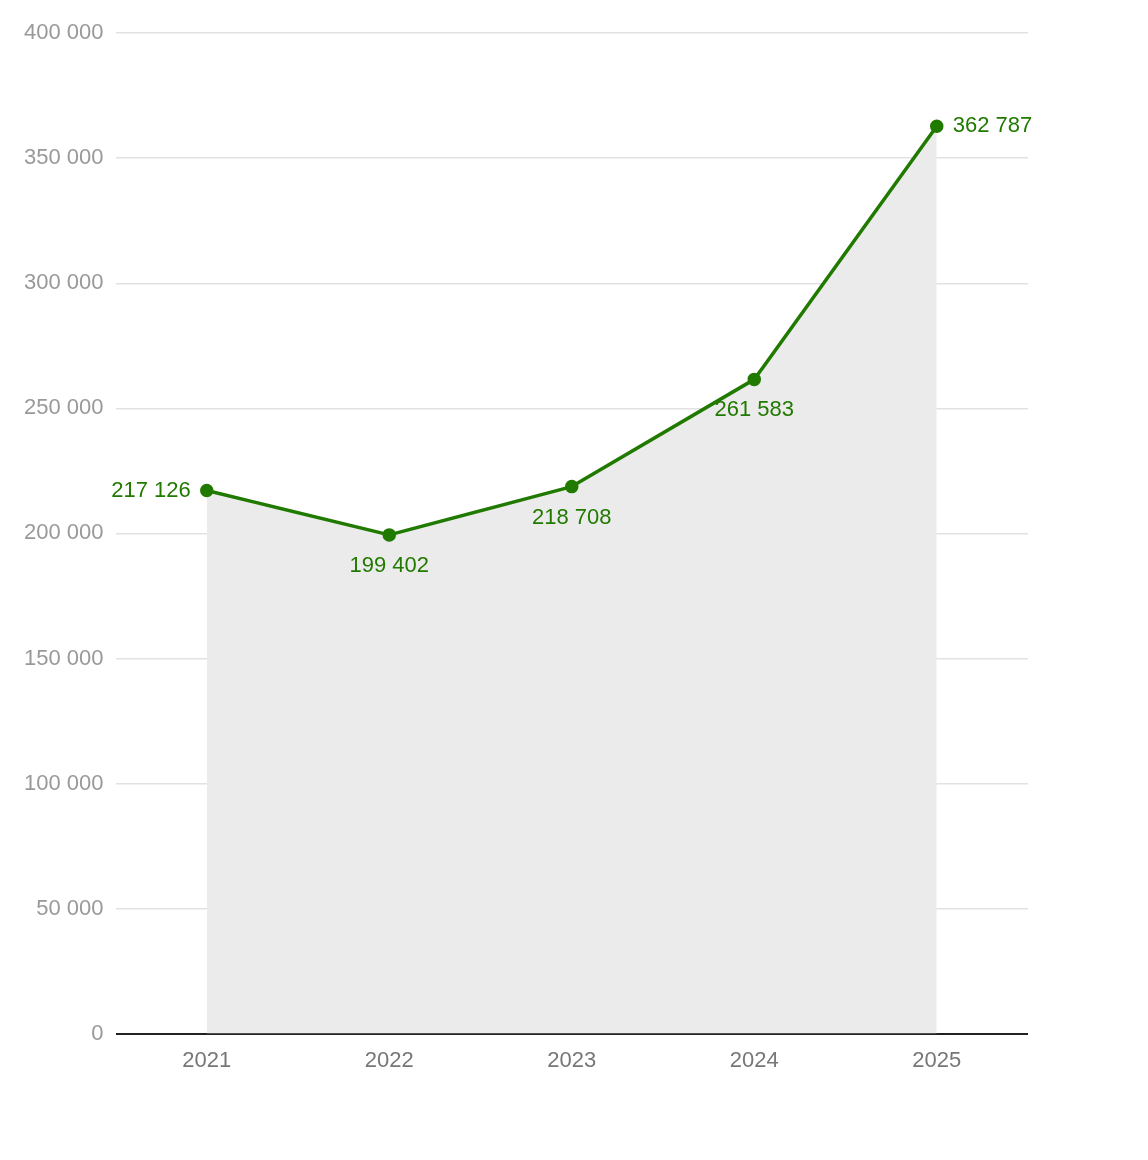 The height and width of the screenshot is (1160, 1148). Describe the element at coordinates (63, 157) in the screenshot. I see `y-tick-label: 350 000` at that location.